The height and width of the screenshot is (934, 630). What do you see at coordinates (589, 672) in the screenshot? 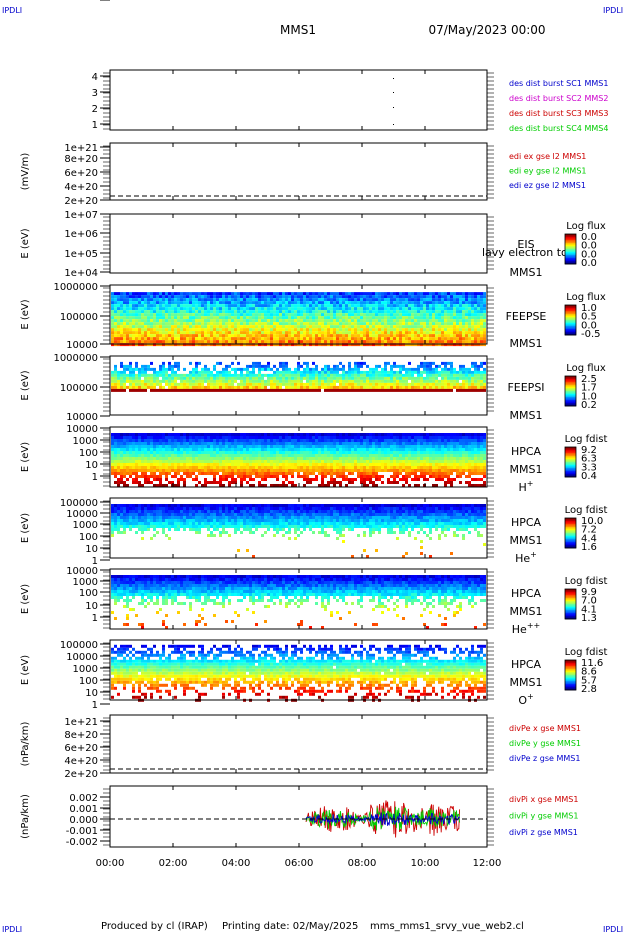
I see `colorbar-tick-label: 8.6` at bounding box center [589, 672].